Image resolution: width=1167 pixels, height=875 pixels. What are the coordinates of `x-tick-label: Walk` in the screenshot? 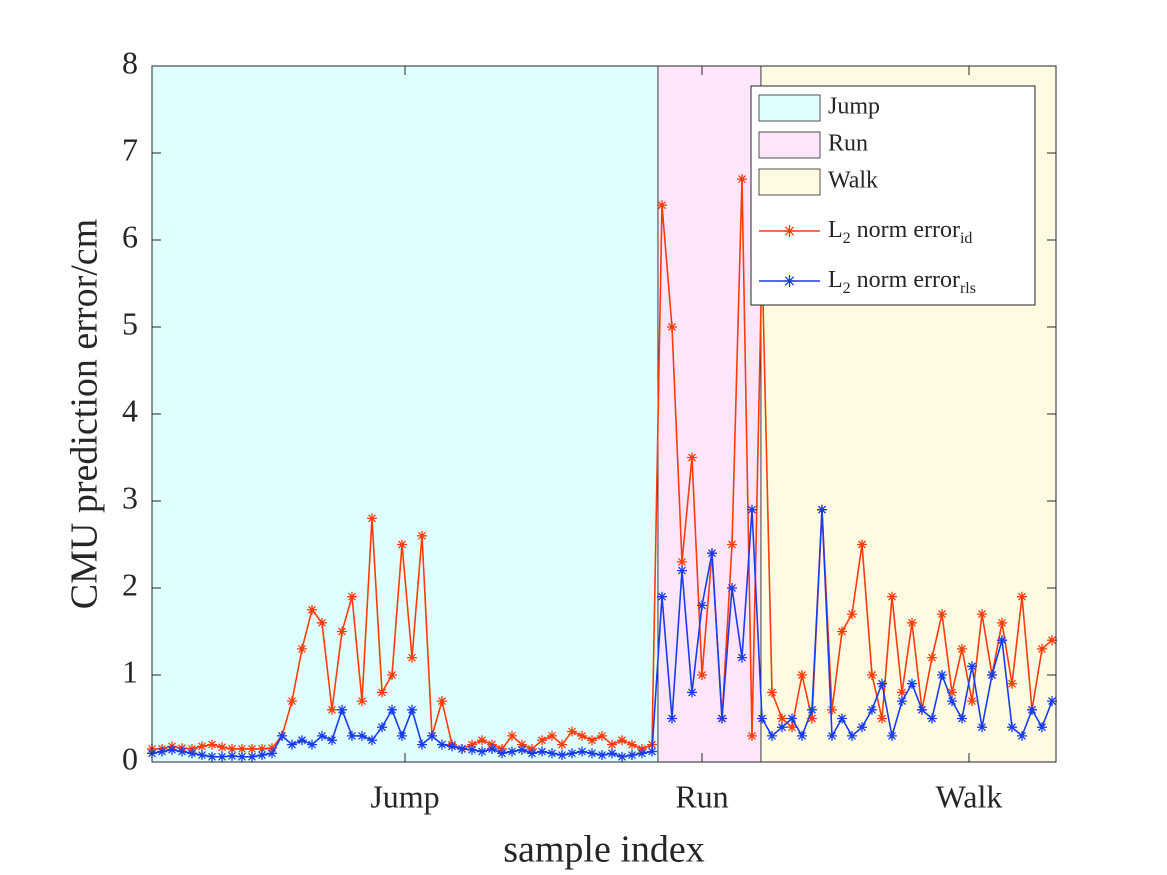 It's located at (969, 796).